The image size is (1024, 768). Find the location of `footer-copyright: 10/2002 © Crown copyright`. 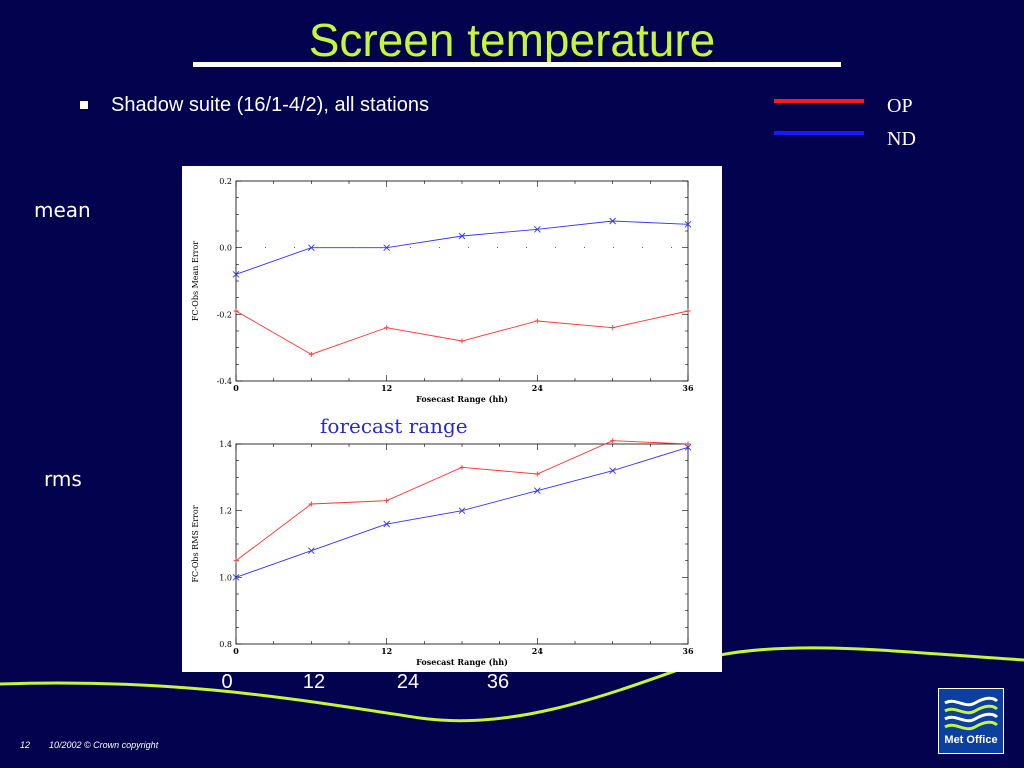

footer-copyright: 10/2002 © Crown copyright is located at coordinates (104, 745).